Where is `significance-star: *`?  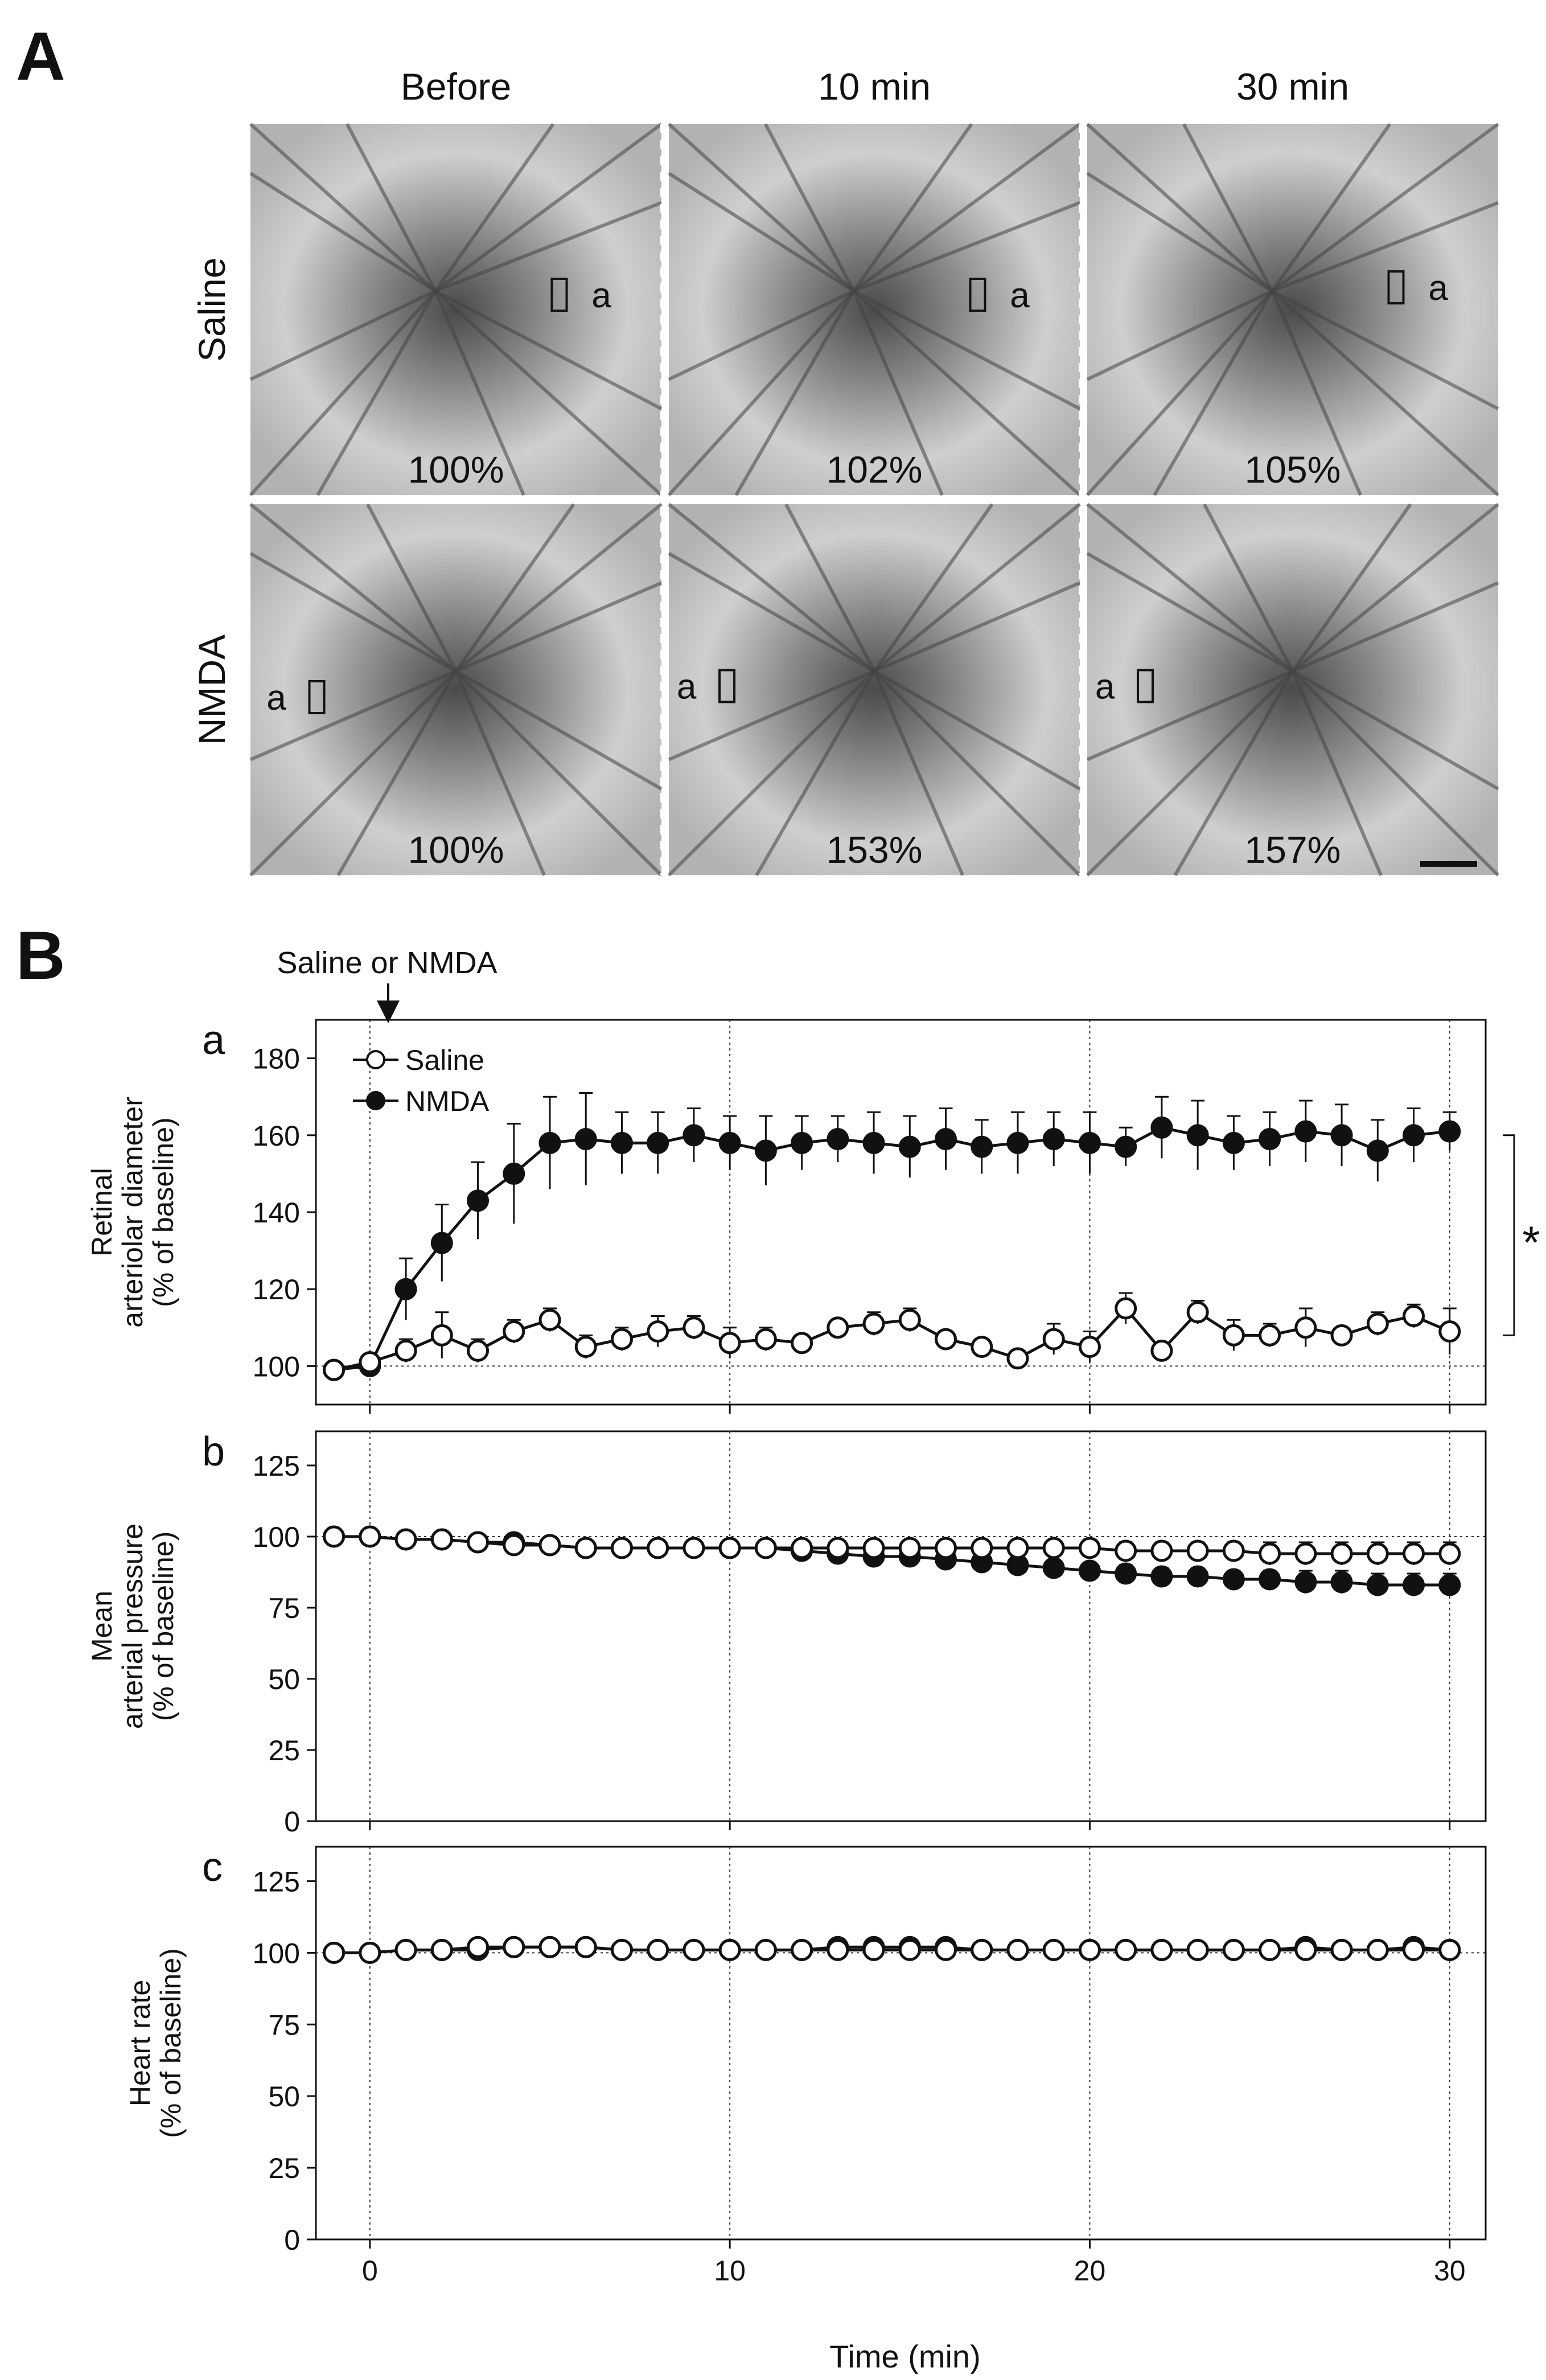
significance-star: * is located at coordinates (1531, 1242).